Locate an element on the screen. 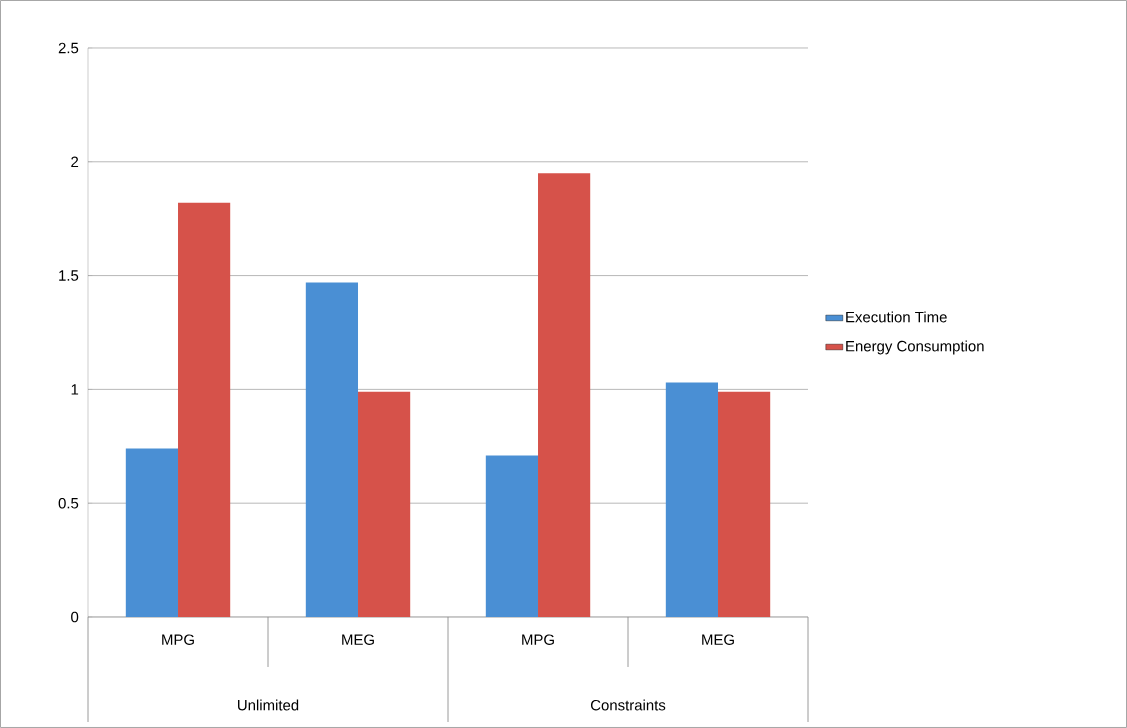 Image resolution: width=1127 pixels, height=728 pixels. y-tick-label: 0 is located at coordinates (75, 617).